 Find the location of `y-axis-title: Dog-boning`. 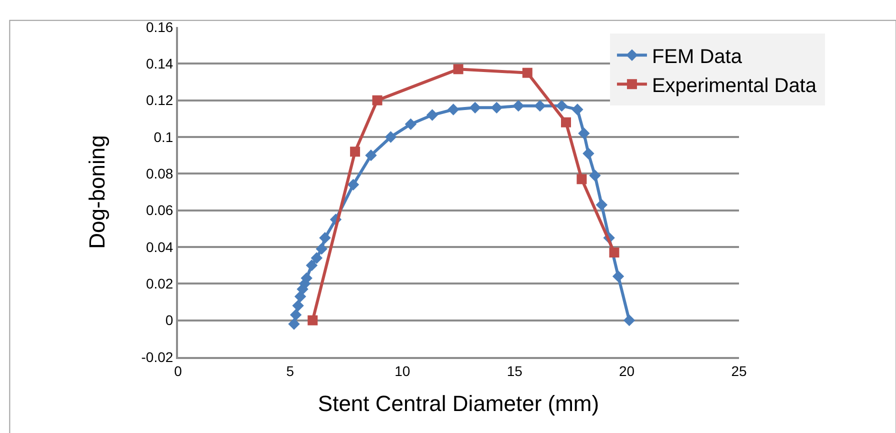

y-axis-title: Dog-boning is located at coordinates (97, 192).